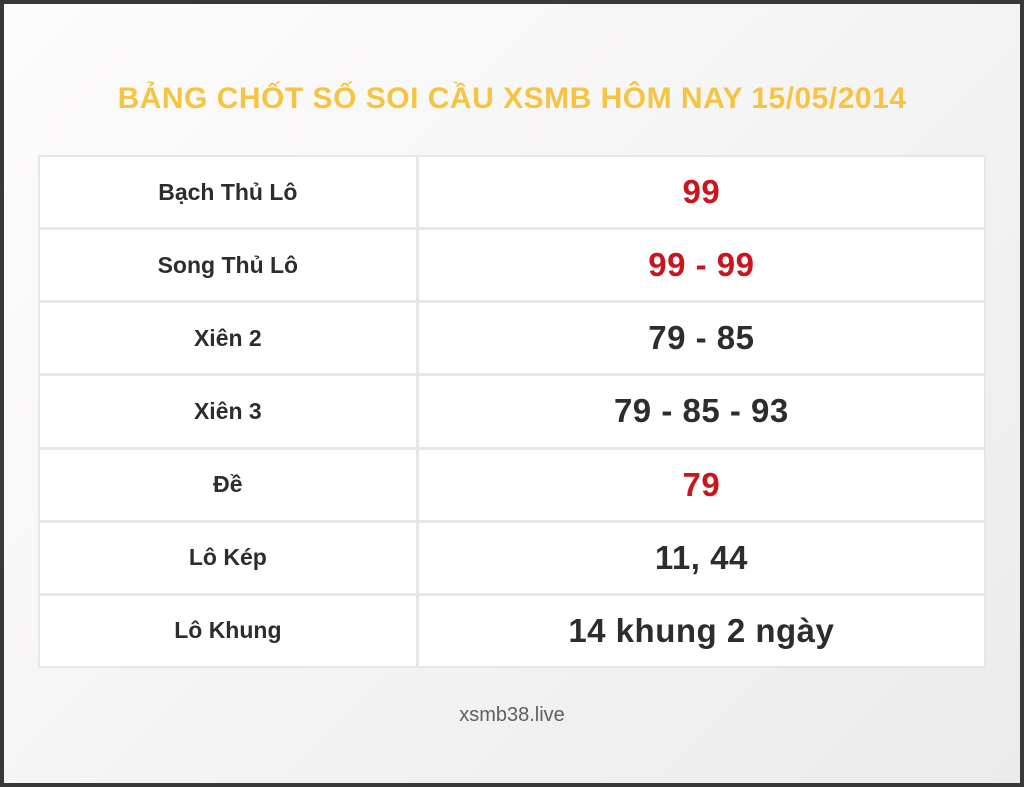  What do you see at coordinates (512, 715) in the screenshot?
I see `site-watermark: xsmb38.live` at bounding box center [512, 715].